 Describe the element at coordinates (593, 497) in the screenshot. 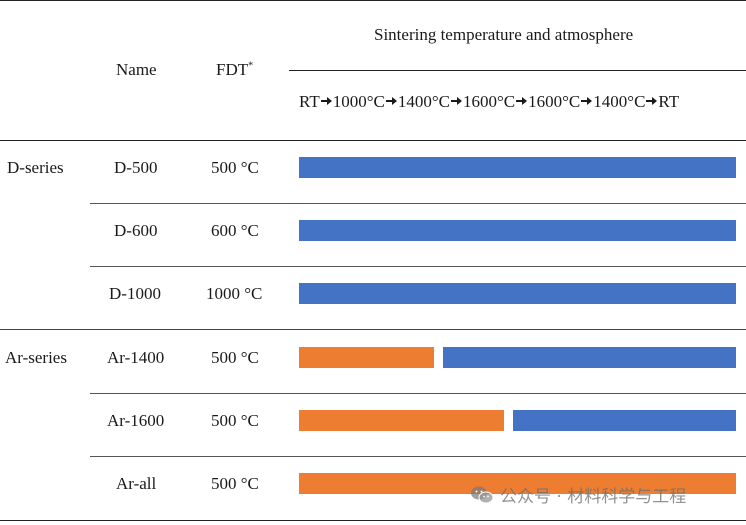

I see `watermark-text: 公众号 · 材料科学与工程` at that location.